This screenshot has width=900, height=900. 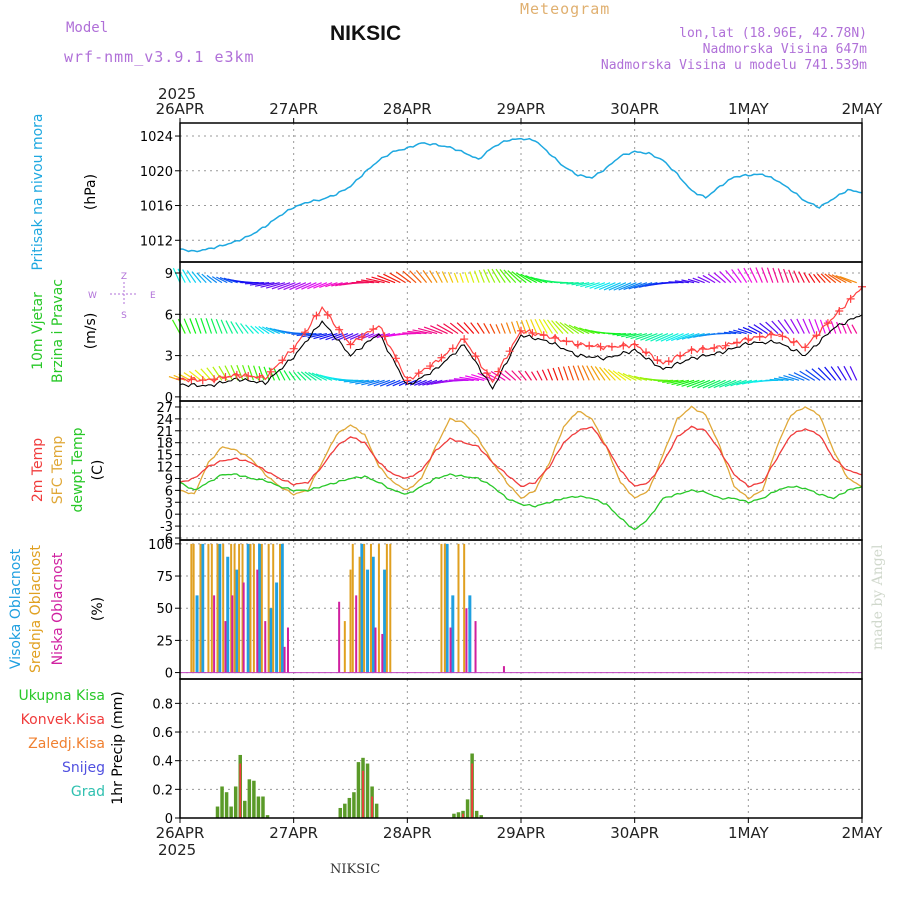 What do you see at coordinates (91, 192) in the screenshot?
I see `pressure-unit: (hPa)` at bounding box center [91, 192].